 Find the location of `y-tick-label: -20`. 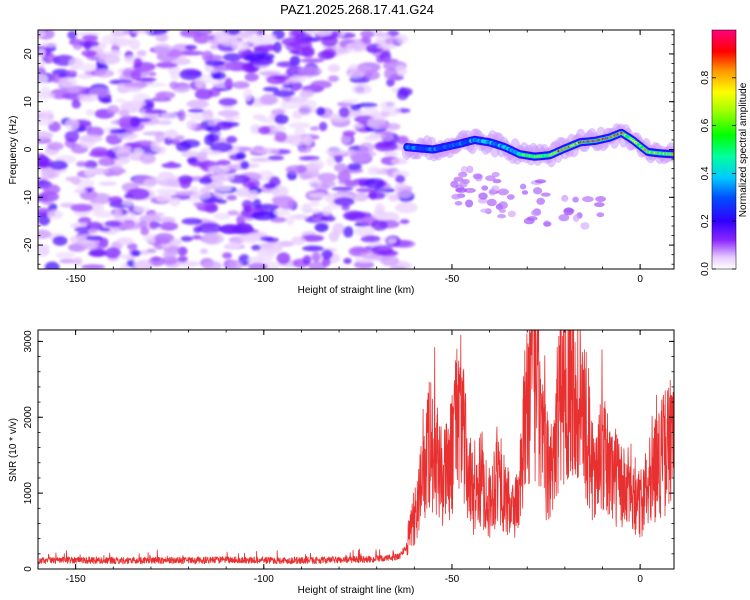

y-tick-label: -20 is located at coordinates (28, 244).